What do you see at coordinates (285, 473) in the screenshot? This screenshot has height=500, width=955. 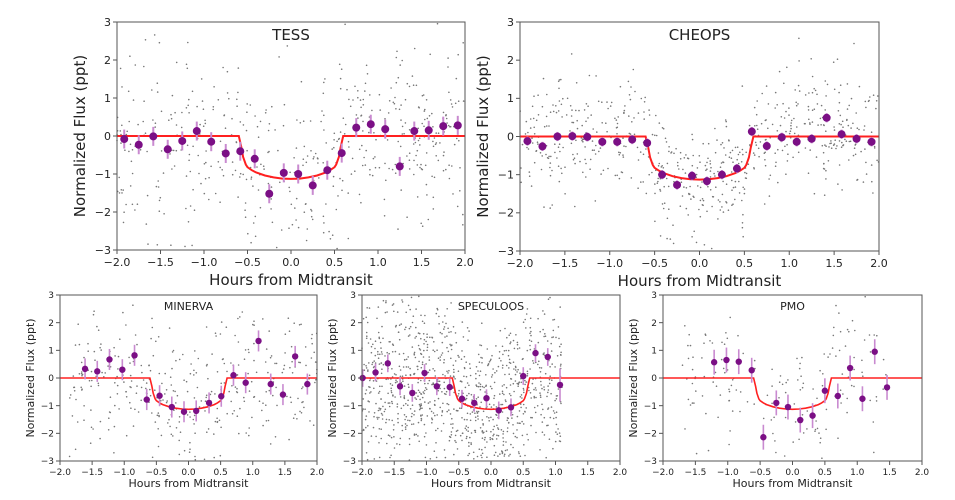 I see `x-tick-label: 1.5` at bounding box center [285, 473].